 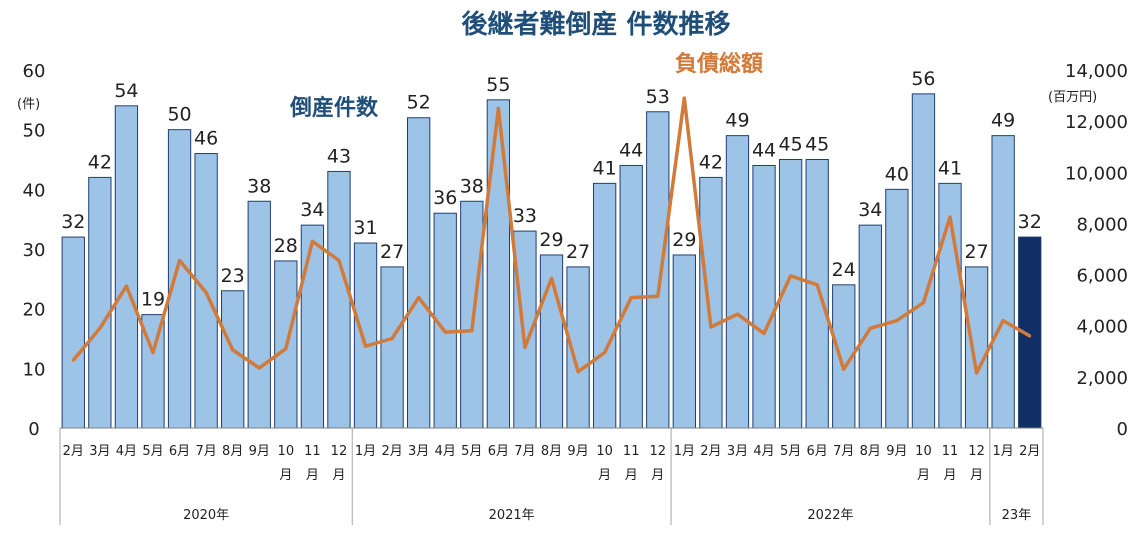 What do you see at coordinates (419, 103) in the screenshot?
I see `bar-value-label: 52` at bounding box center [419, 103].